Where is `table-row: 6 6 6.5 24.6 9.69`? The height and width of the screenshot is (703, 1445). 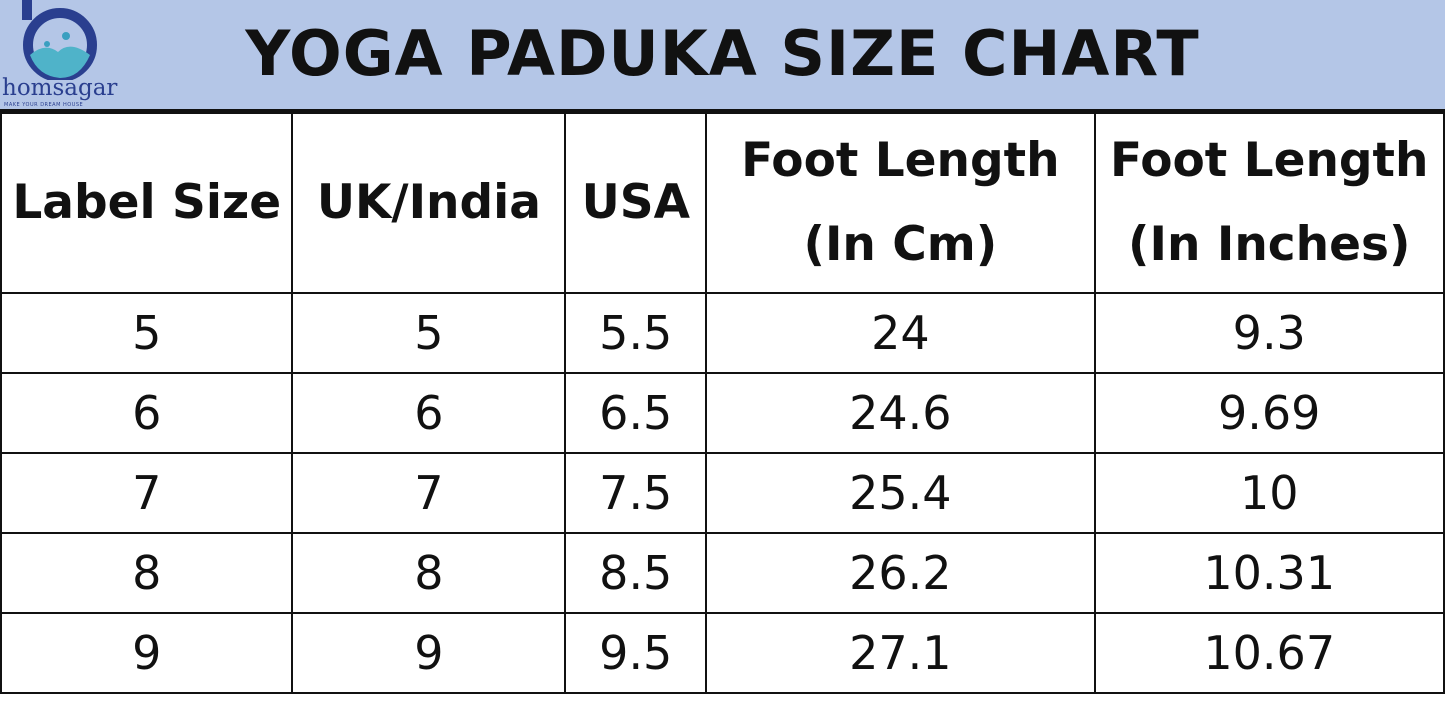 table-row: 6 6 6.5 24.6 9.69 is located at coordinates (722, 413).